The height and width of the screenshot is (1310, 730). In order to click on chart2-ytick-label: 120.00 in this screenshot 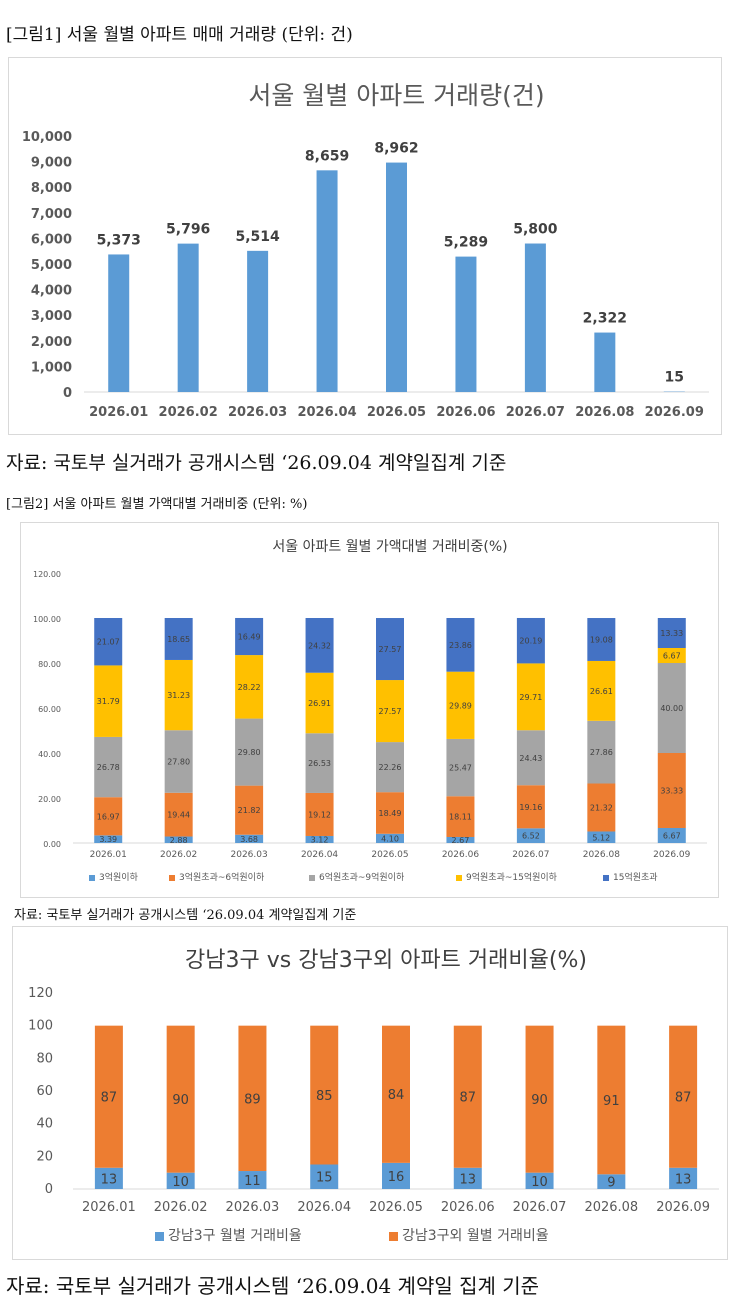, I will do `click(47, 574)`.